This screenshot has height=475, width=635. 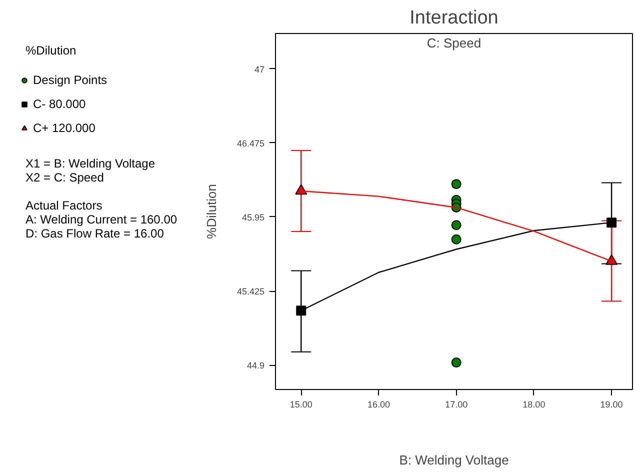 What do you see at coordinates (454, 460) in the screenshot?
I see `x-axis-title: B: Welding Voltage` at bounding box center [454, 460].